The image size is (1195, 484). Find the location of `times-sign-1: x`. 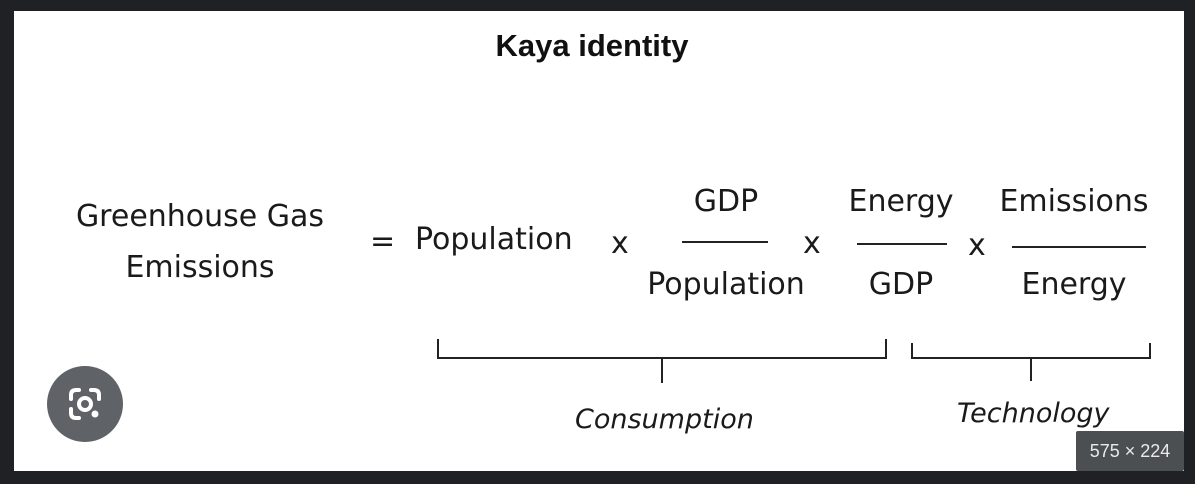

times-sign-1: x is located at coordinates (620, 243).